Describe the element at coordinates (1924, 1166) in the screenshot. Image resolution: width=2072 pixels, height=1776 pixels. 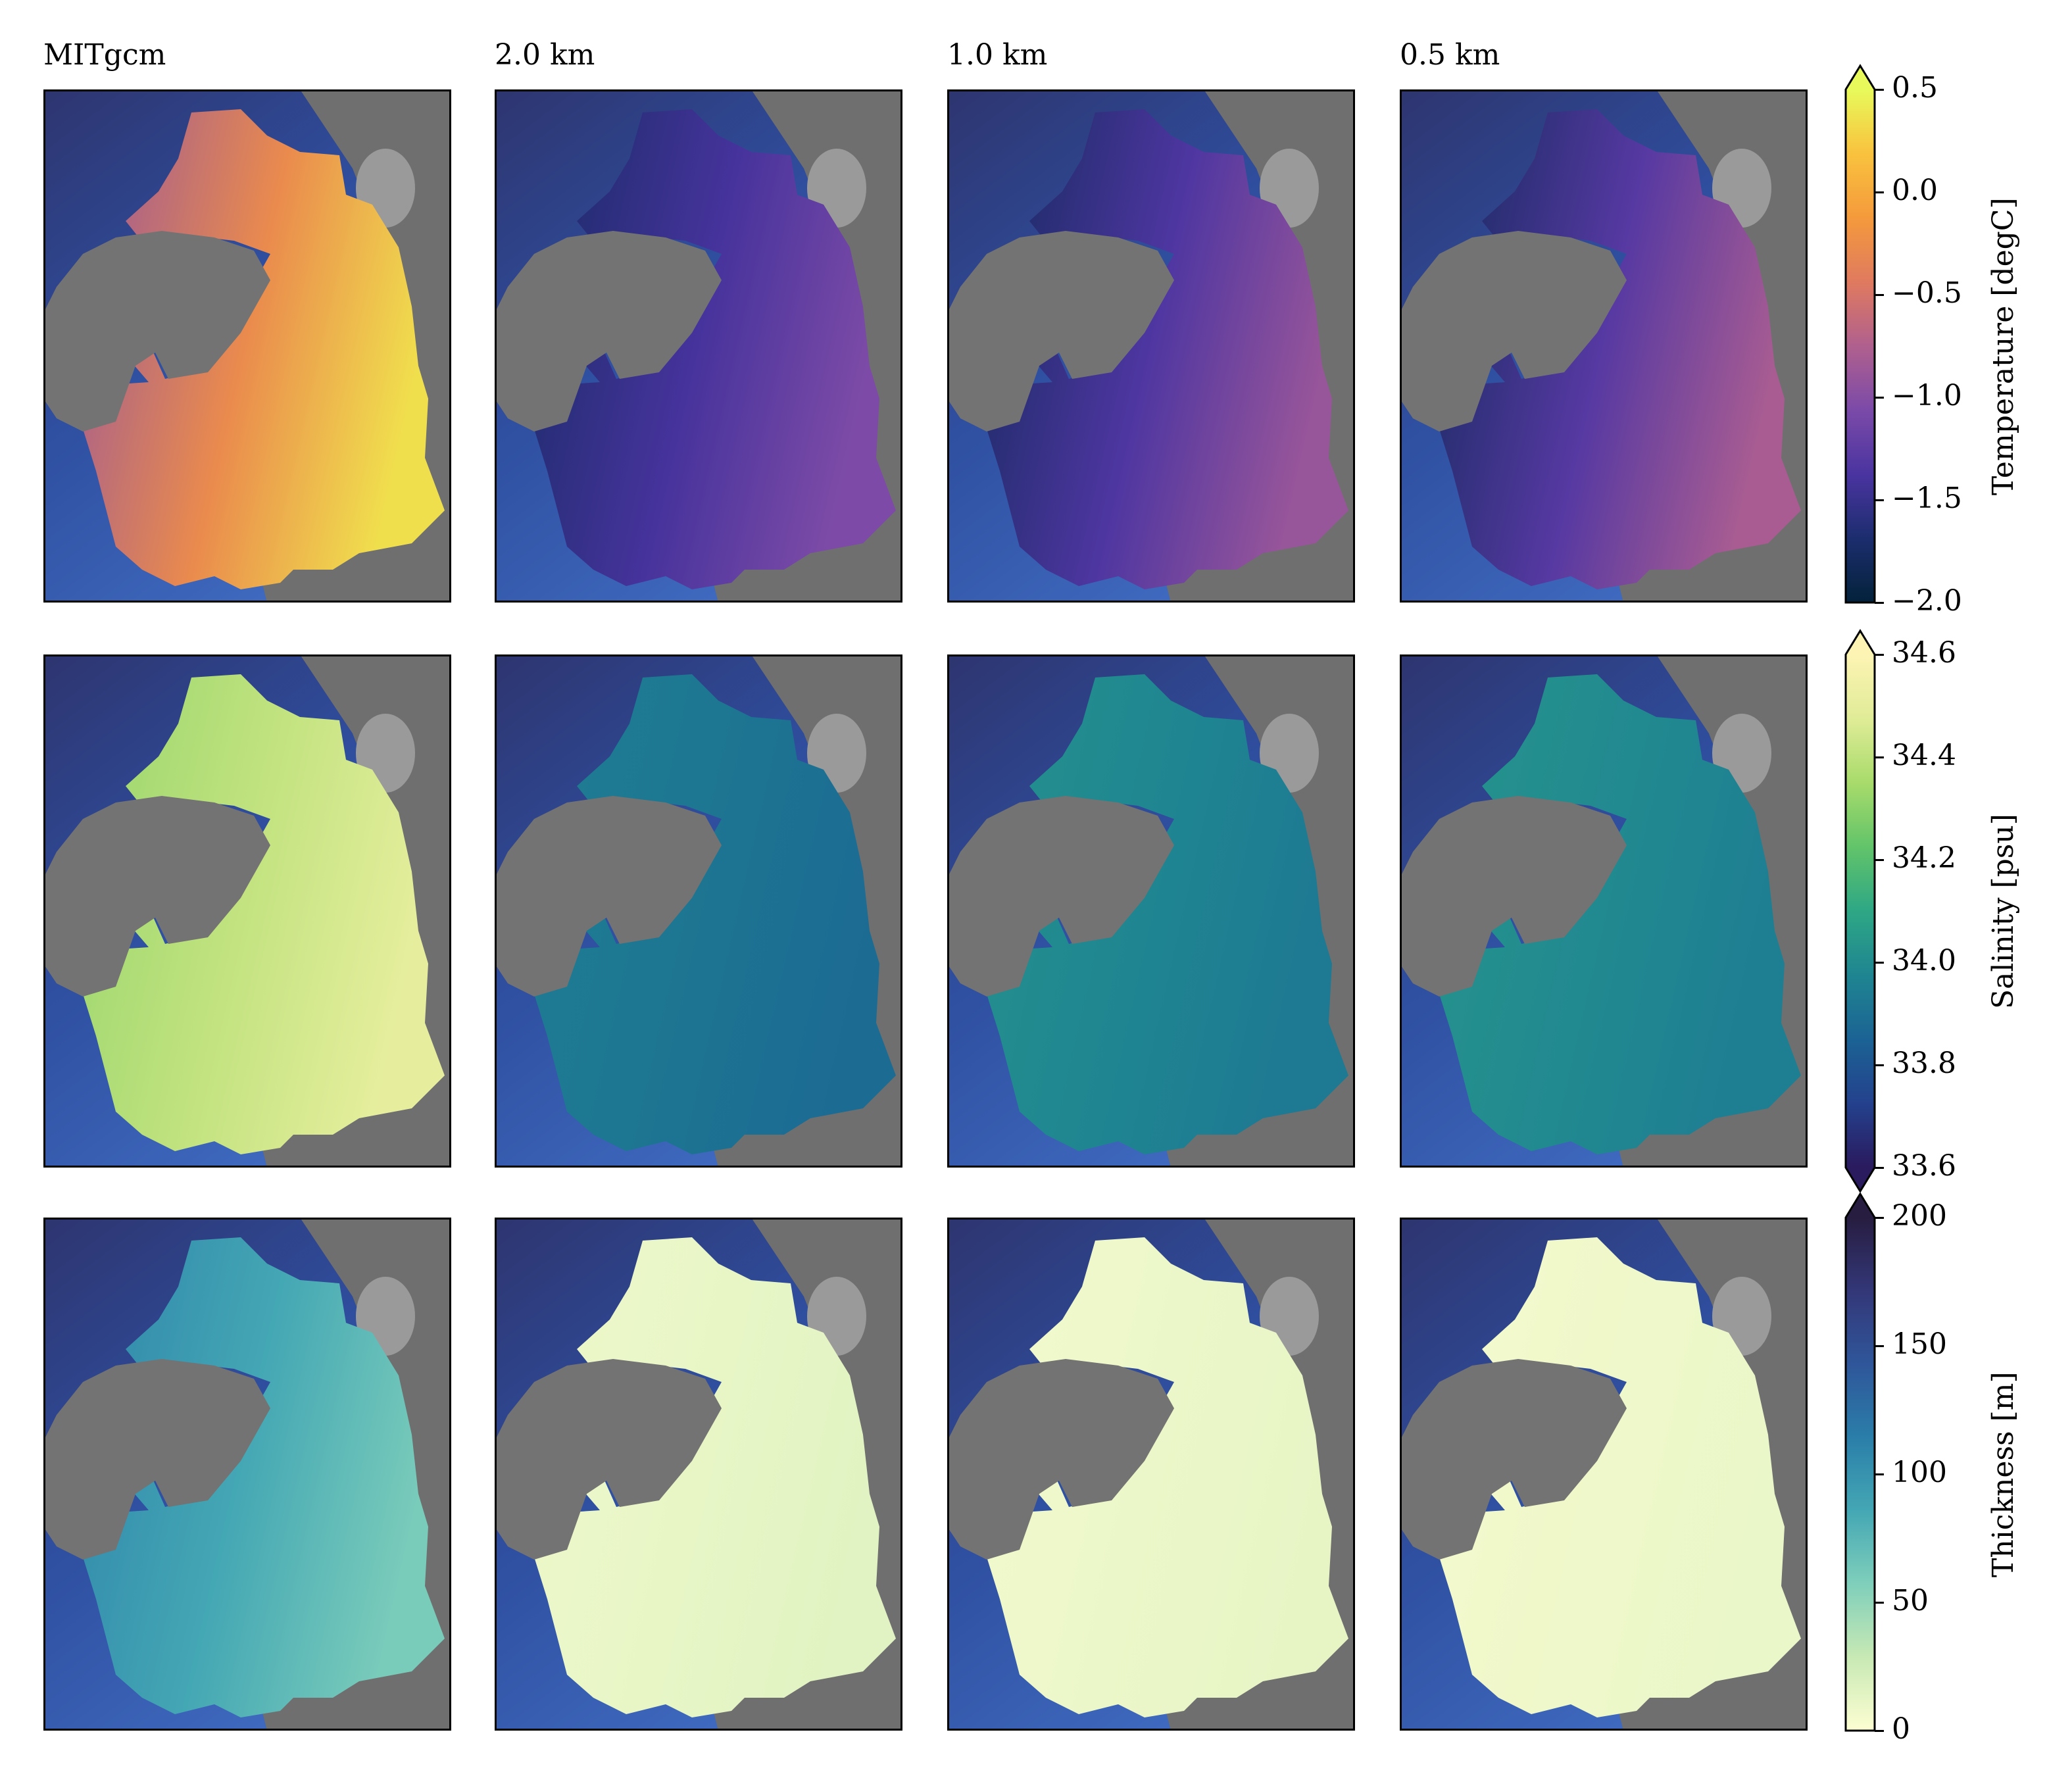
I see `colorbar-tick-label: 33.6` at that location.